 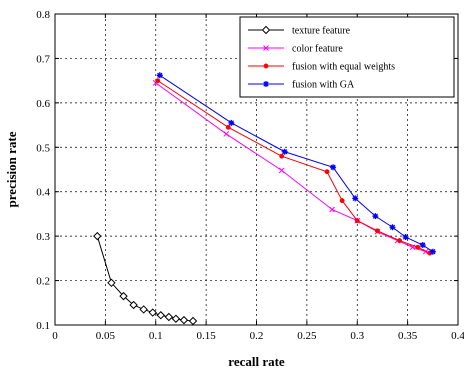 What do you see at coordinates (43, 148) in the screenshot?
I see `y-tick-label: 0.5` at bounding box center [43, 148].